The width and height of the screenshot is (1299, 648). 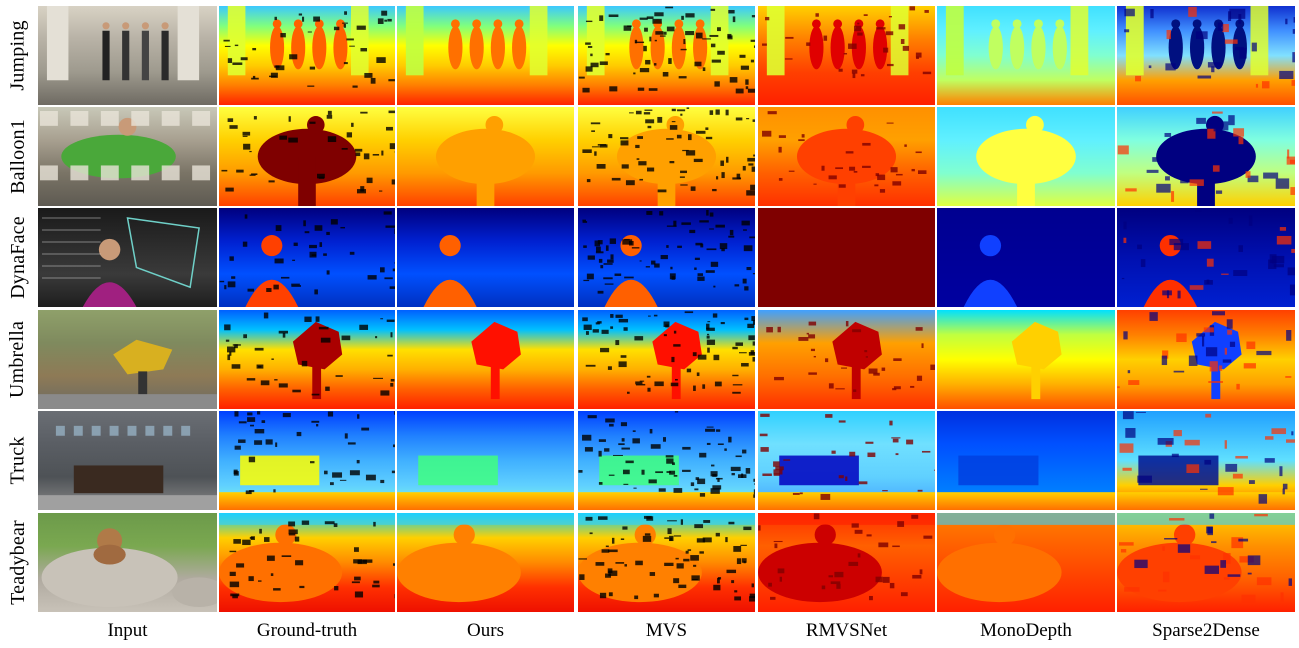 I want to click on row-label-teadybear: Teadybear, so click(x=18, y=562).